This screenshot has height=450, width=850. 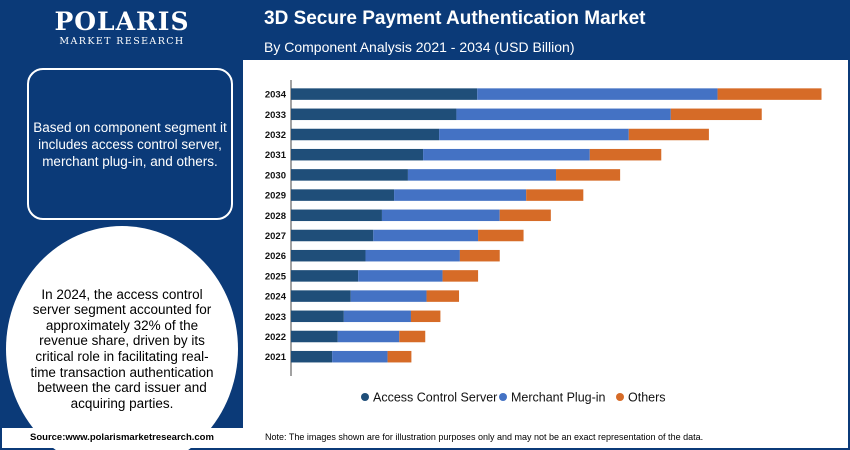 I want to click on polaris-logo: POLARIS MARKET RESEARCH, so click(x=122, y=32).